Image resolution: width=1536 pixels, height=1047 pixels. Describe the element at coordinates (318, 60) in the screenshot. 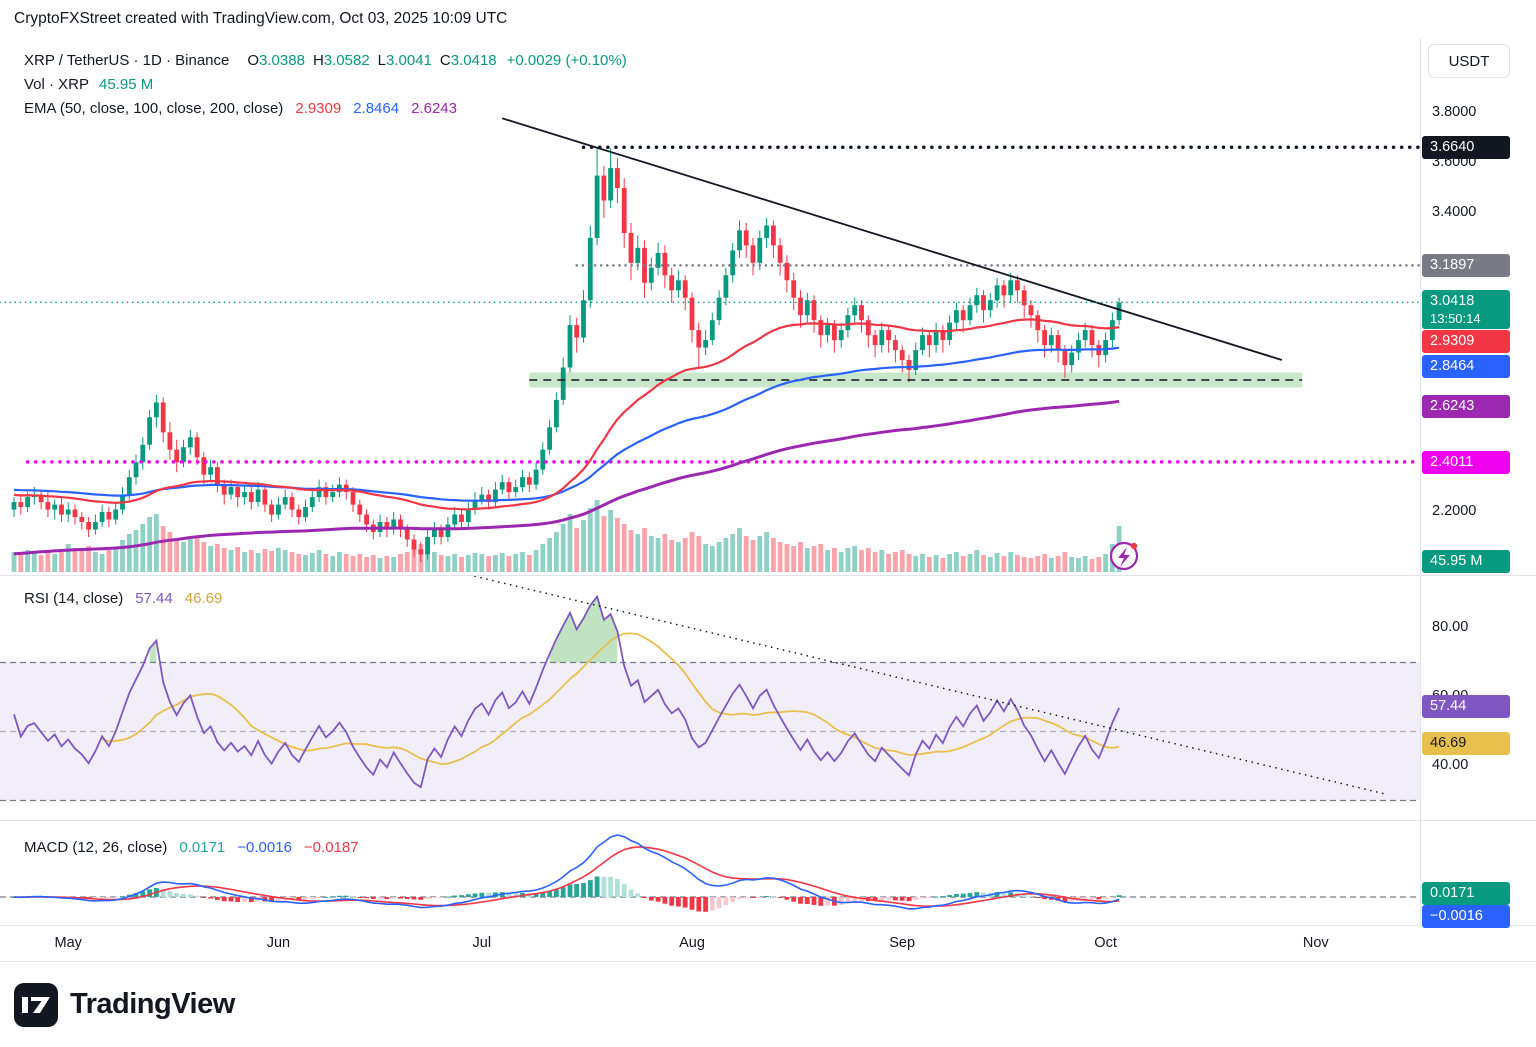

I see `high-label: H` at that location.